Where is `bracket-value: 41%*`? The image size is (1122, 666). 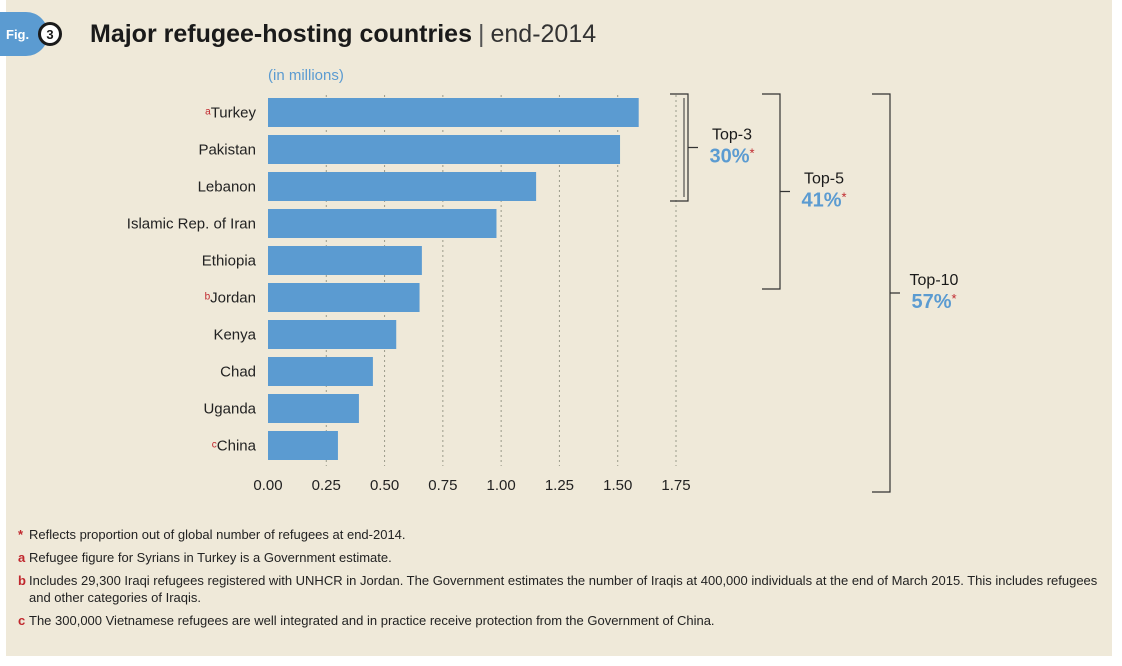
bracket-value: 41%* is located at coordinates (823, 200).